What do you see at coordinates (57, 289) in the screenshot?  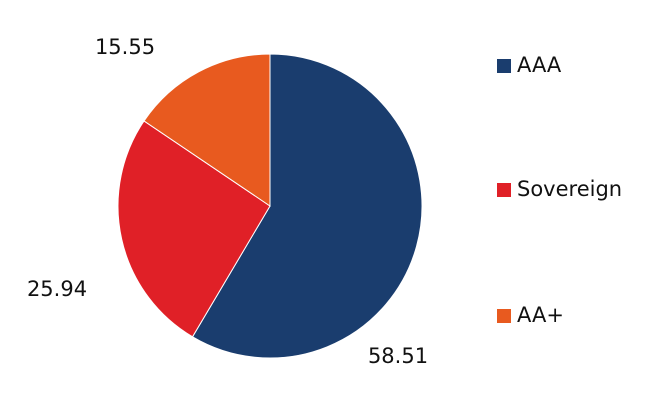 I see `data-label: 25.94` at bounding box center [57, 289].